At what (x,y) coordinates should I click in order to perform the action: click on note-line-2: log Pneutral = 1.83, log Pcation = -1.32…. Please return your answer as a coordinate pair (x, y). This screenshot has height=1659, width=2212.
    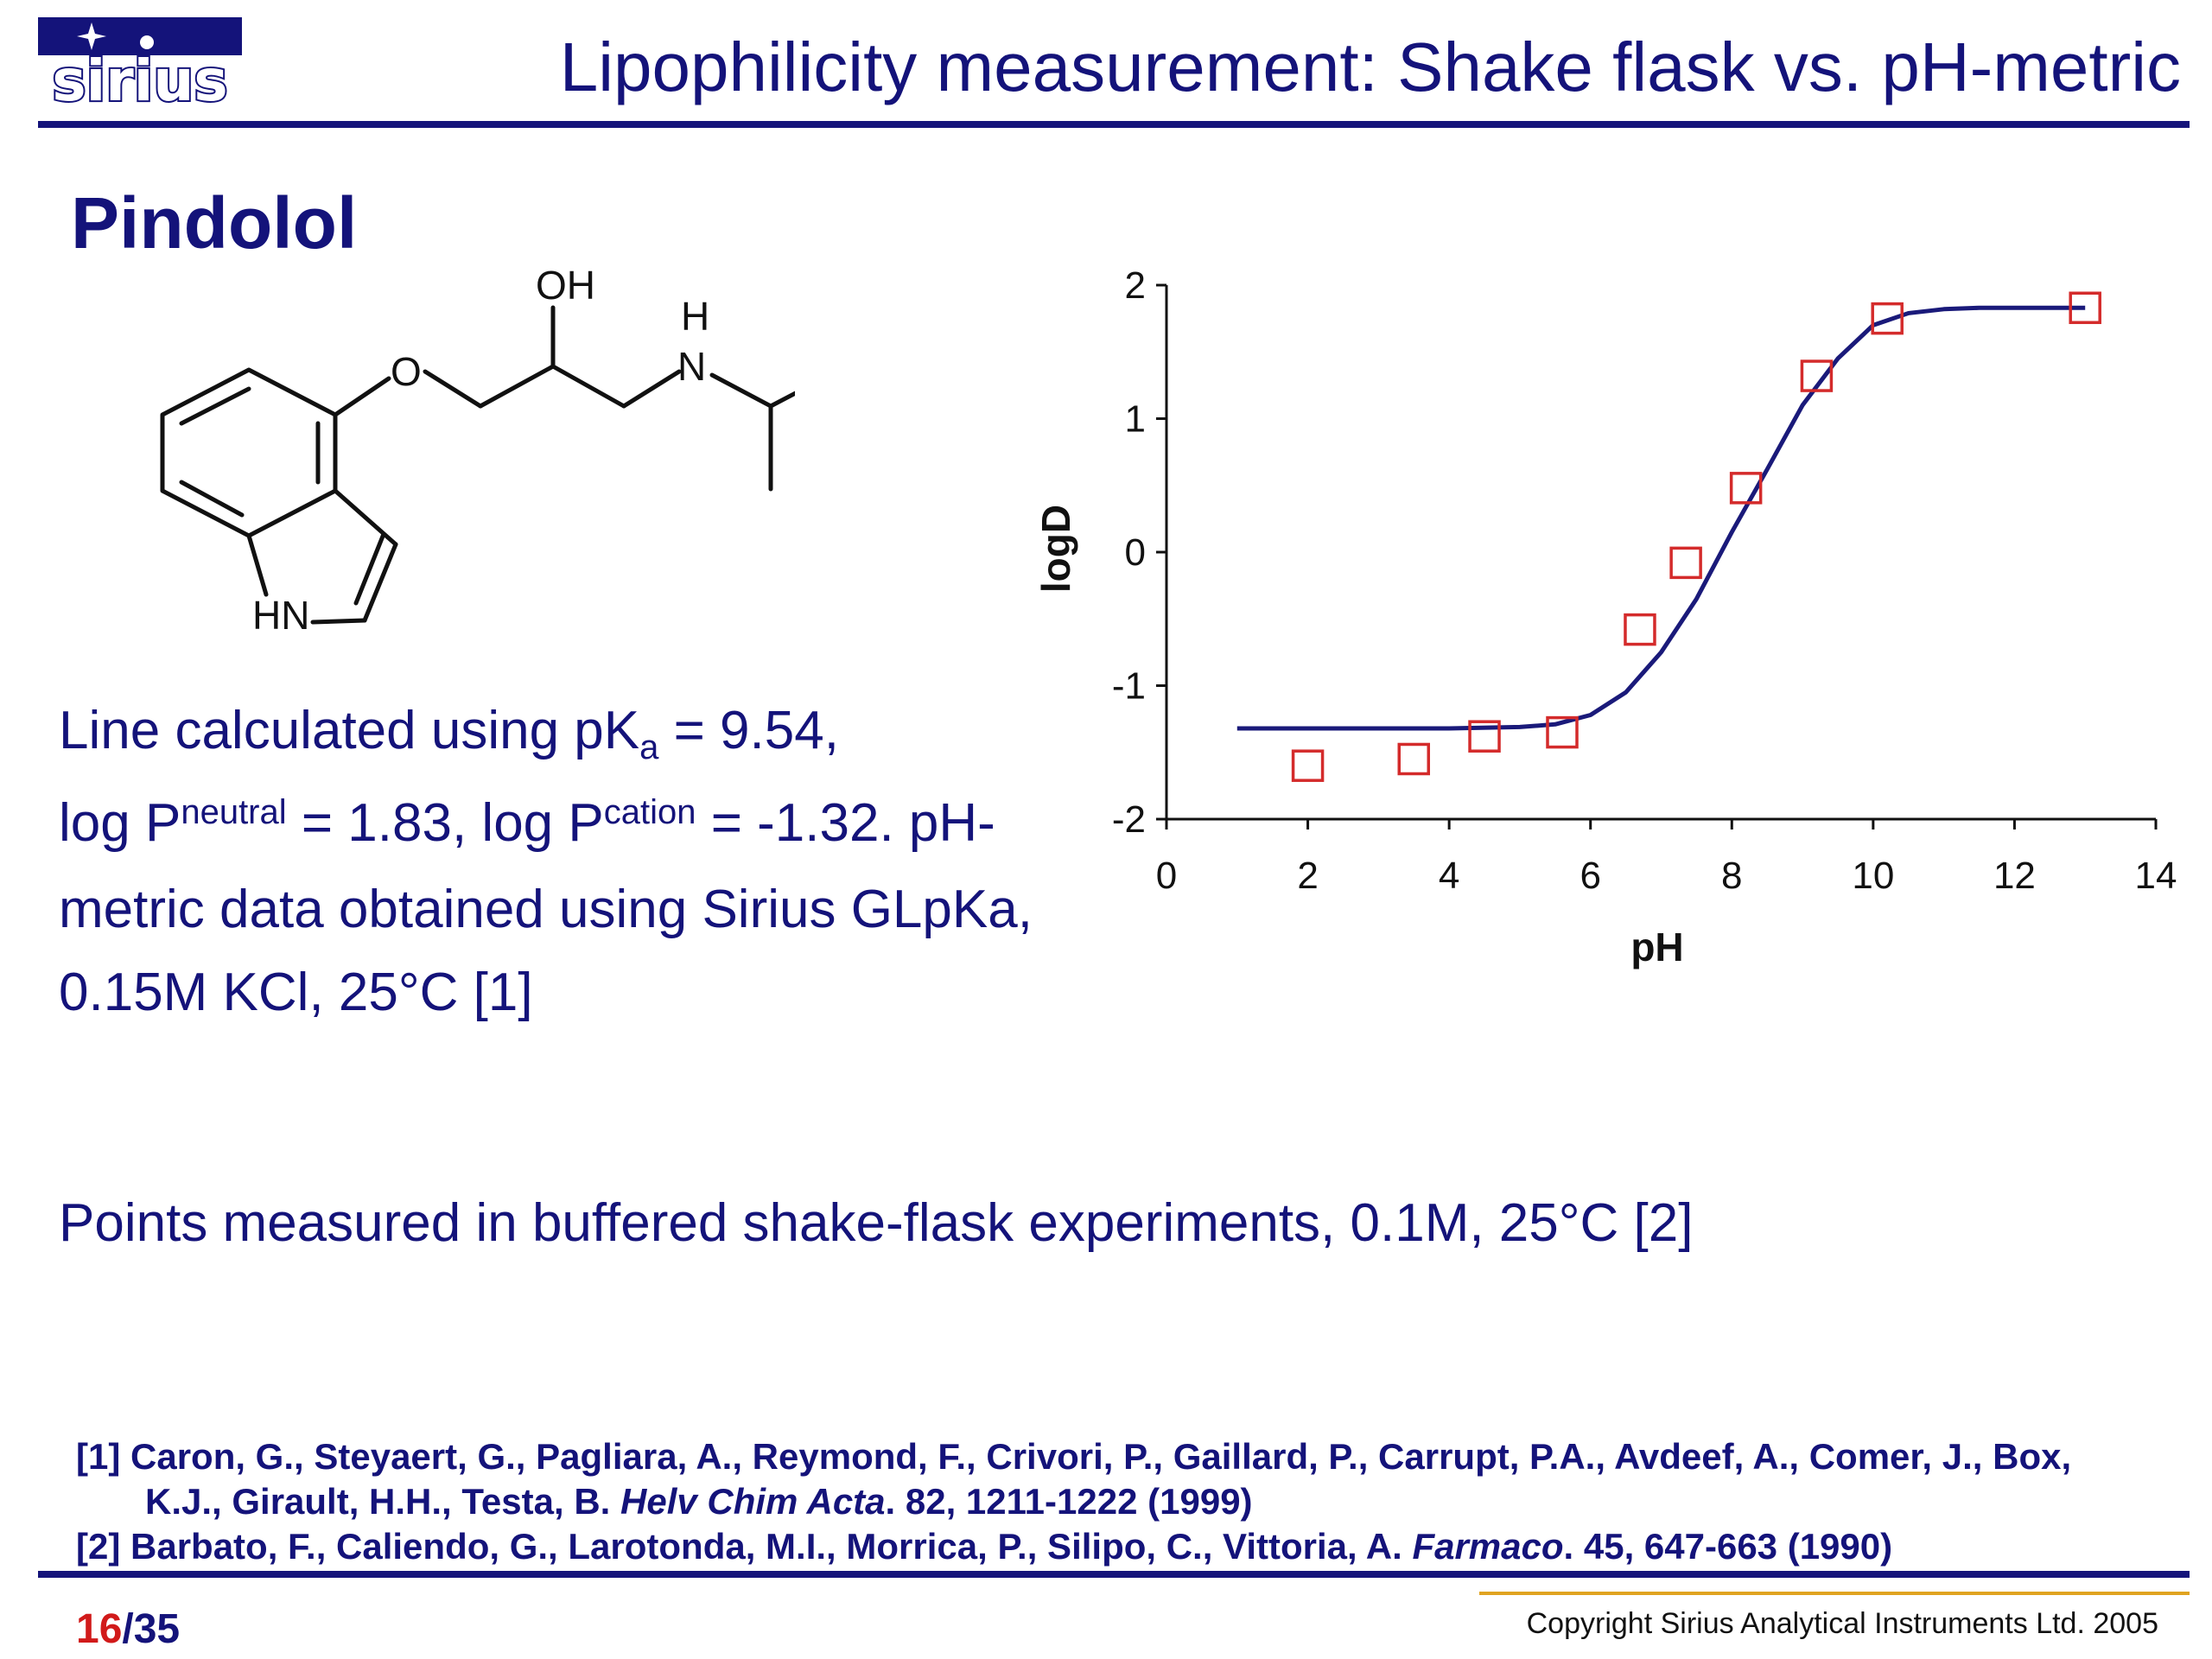
    Looking at the image, I should click on (527, 823).